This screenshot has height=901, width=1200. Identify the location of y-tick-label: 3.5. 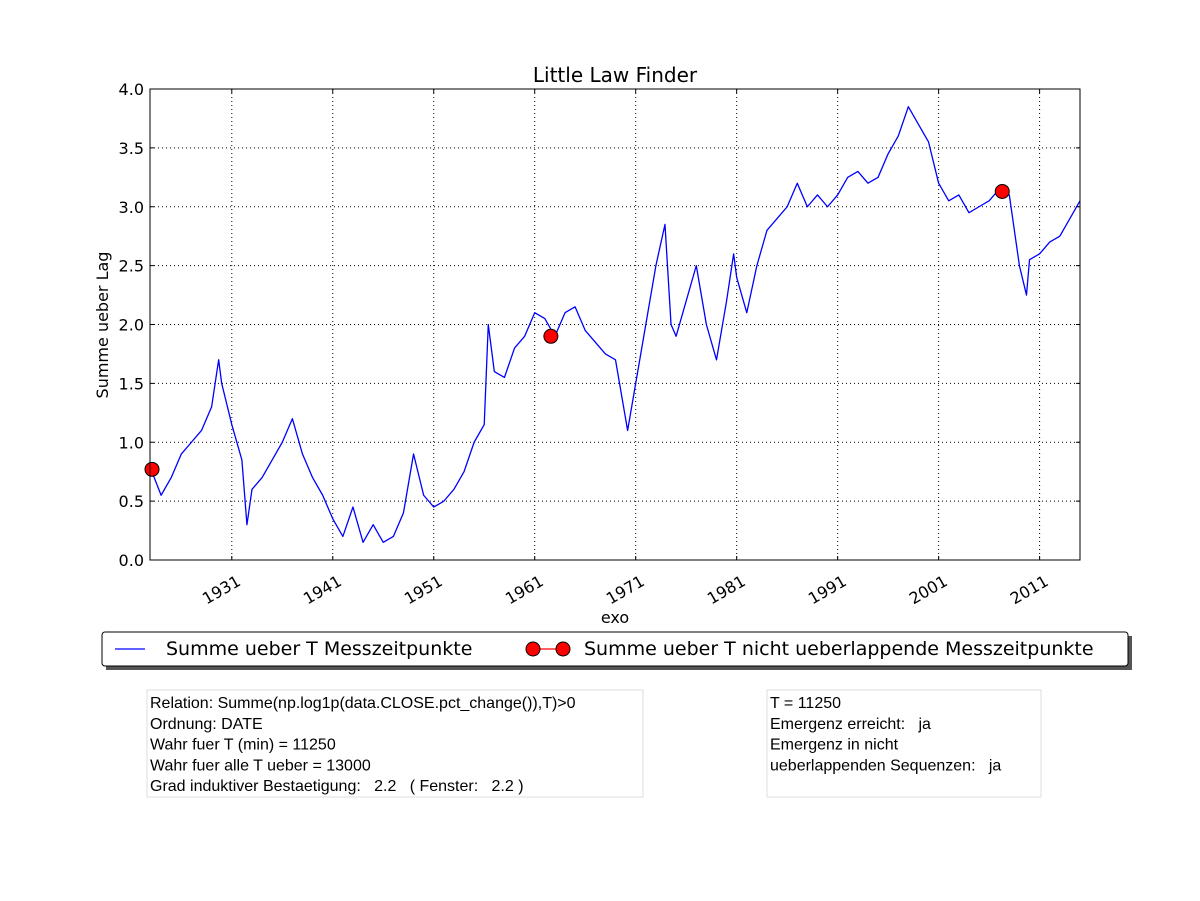
(131, 148).